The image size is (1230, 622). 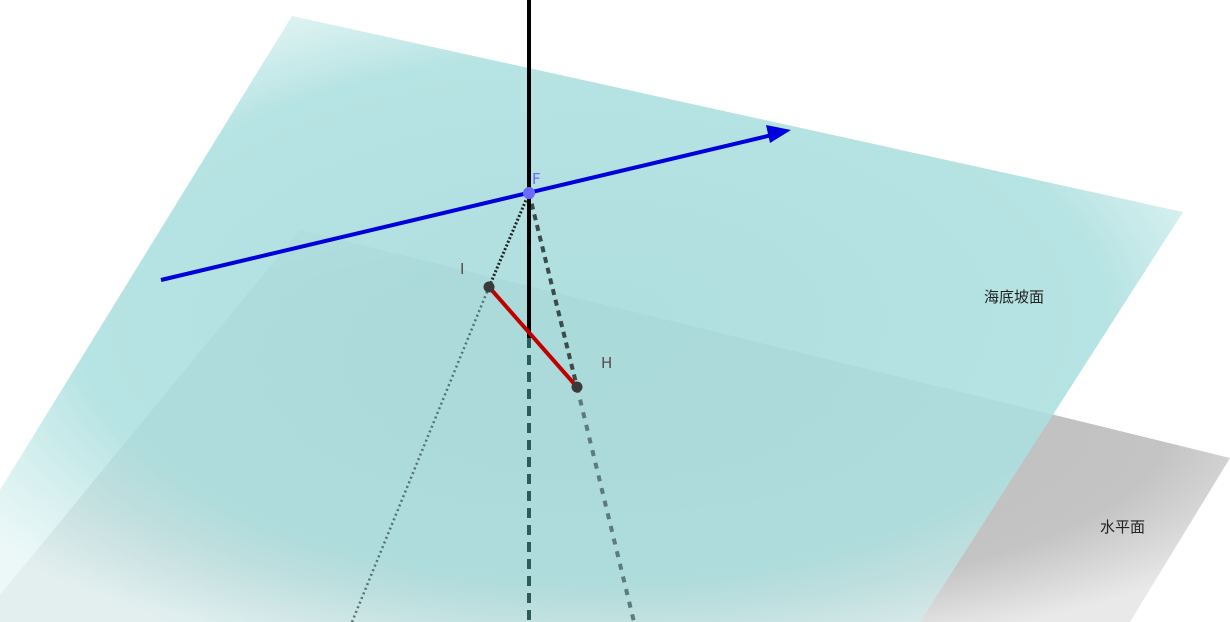 What do you see at coordinates (489, 287) in the screenshot?
I see `point-I` at bounding box center [489, 287].